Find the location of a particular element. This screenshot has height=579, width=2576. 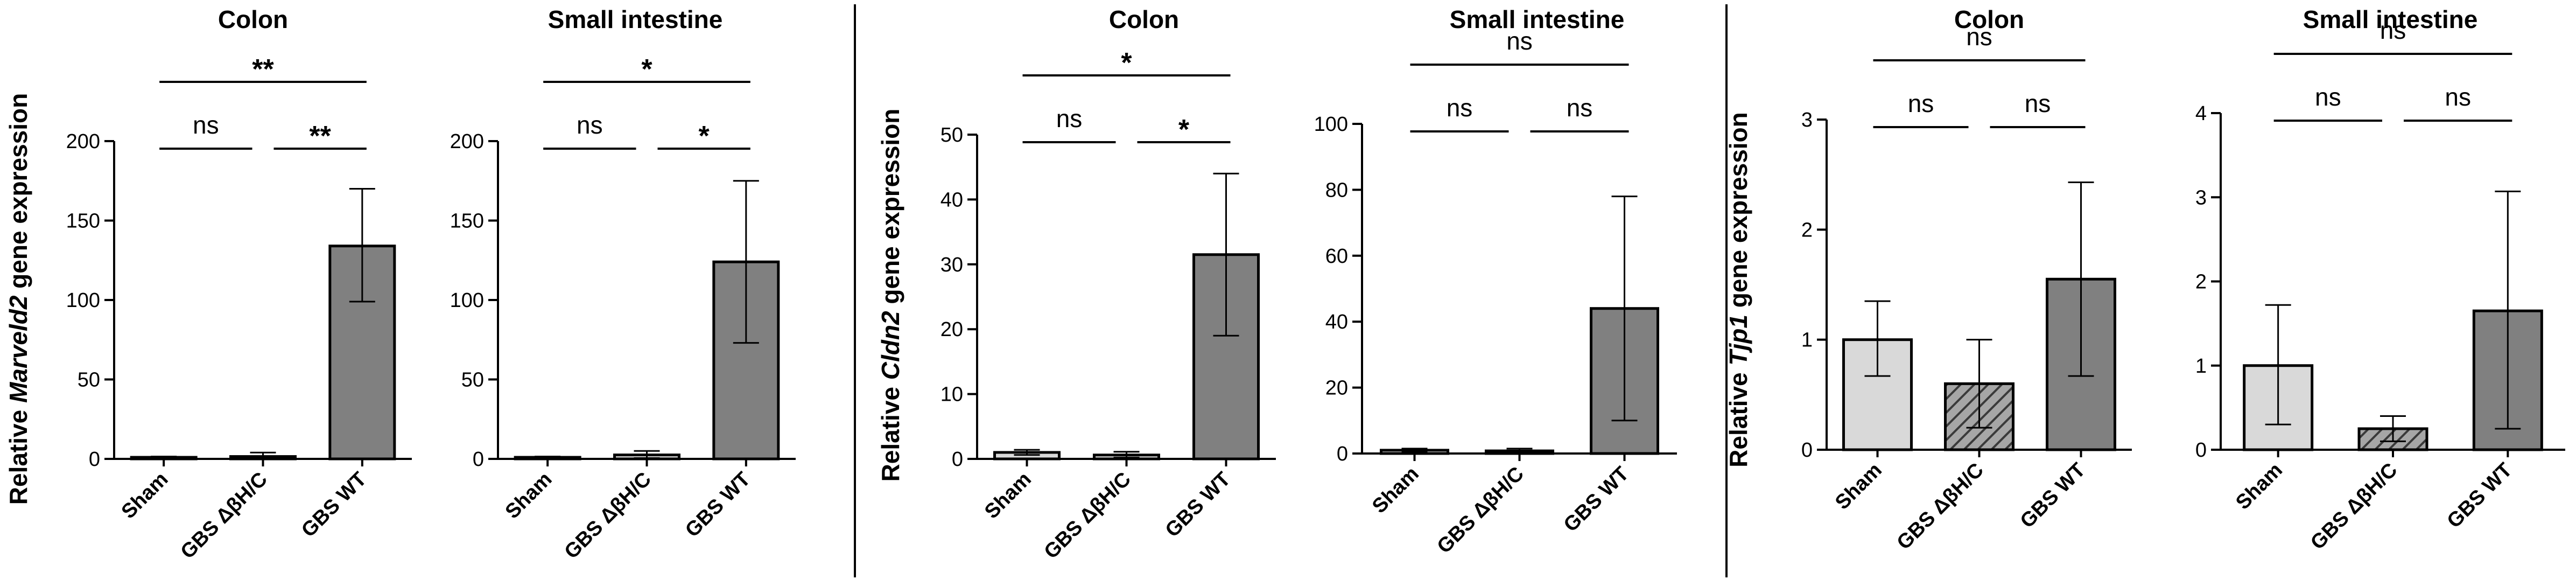

y-tick-label: 60 is located at coordinates (1336, 256).